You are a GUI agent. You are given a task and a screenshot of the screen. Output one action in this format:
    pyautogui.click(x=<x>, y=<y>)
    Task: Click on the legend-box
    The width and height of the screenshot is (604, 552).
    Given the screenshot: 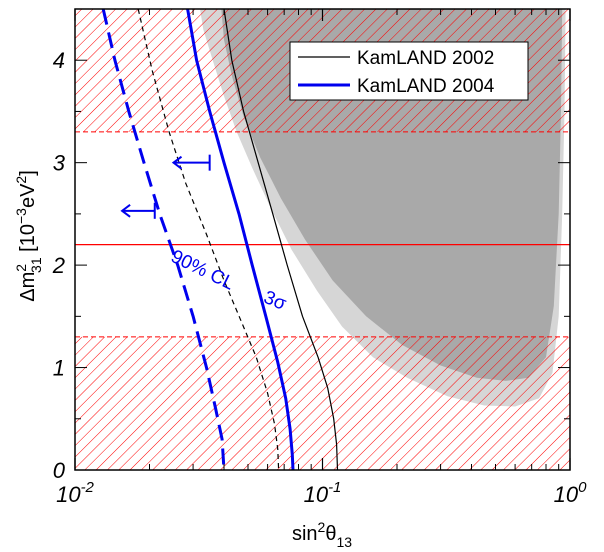 What is the action you would take?
    pyautogui.click(x=409, y=71)
    